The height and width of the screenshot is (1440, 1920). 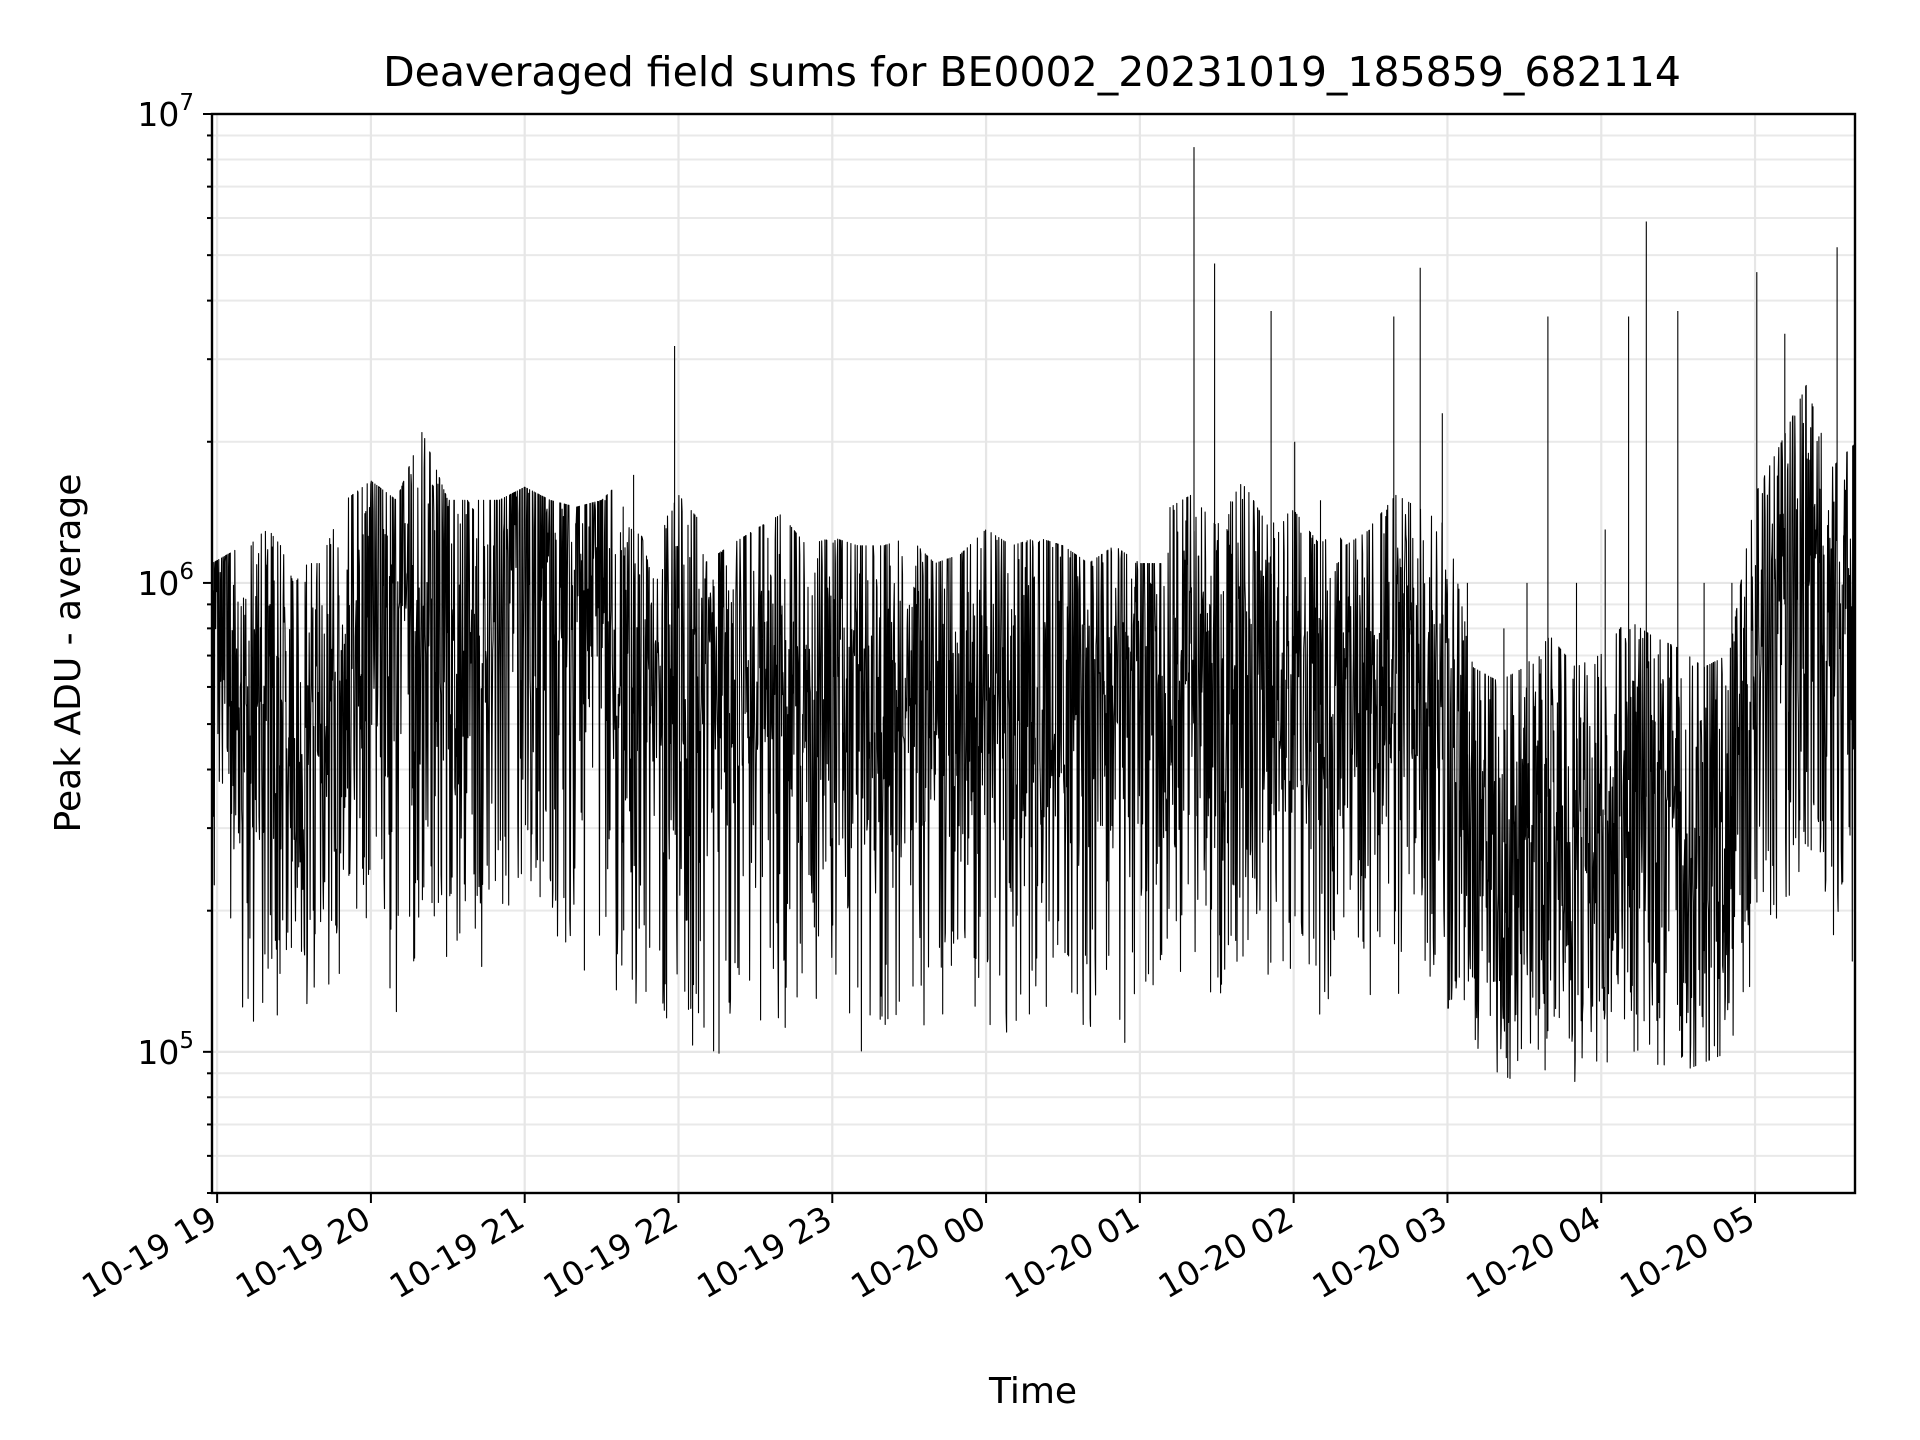 I want to click on y-tick-label: 10⁵, so click(x=165, y=1050).